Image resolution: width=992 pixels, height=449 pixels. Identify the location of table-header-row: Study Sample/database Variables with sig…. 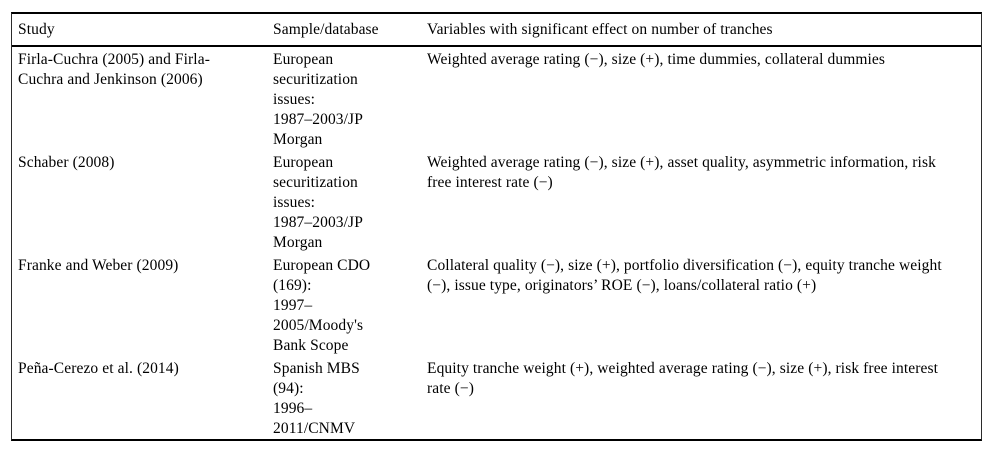
(496, 30).